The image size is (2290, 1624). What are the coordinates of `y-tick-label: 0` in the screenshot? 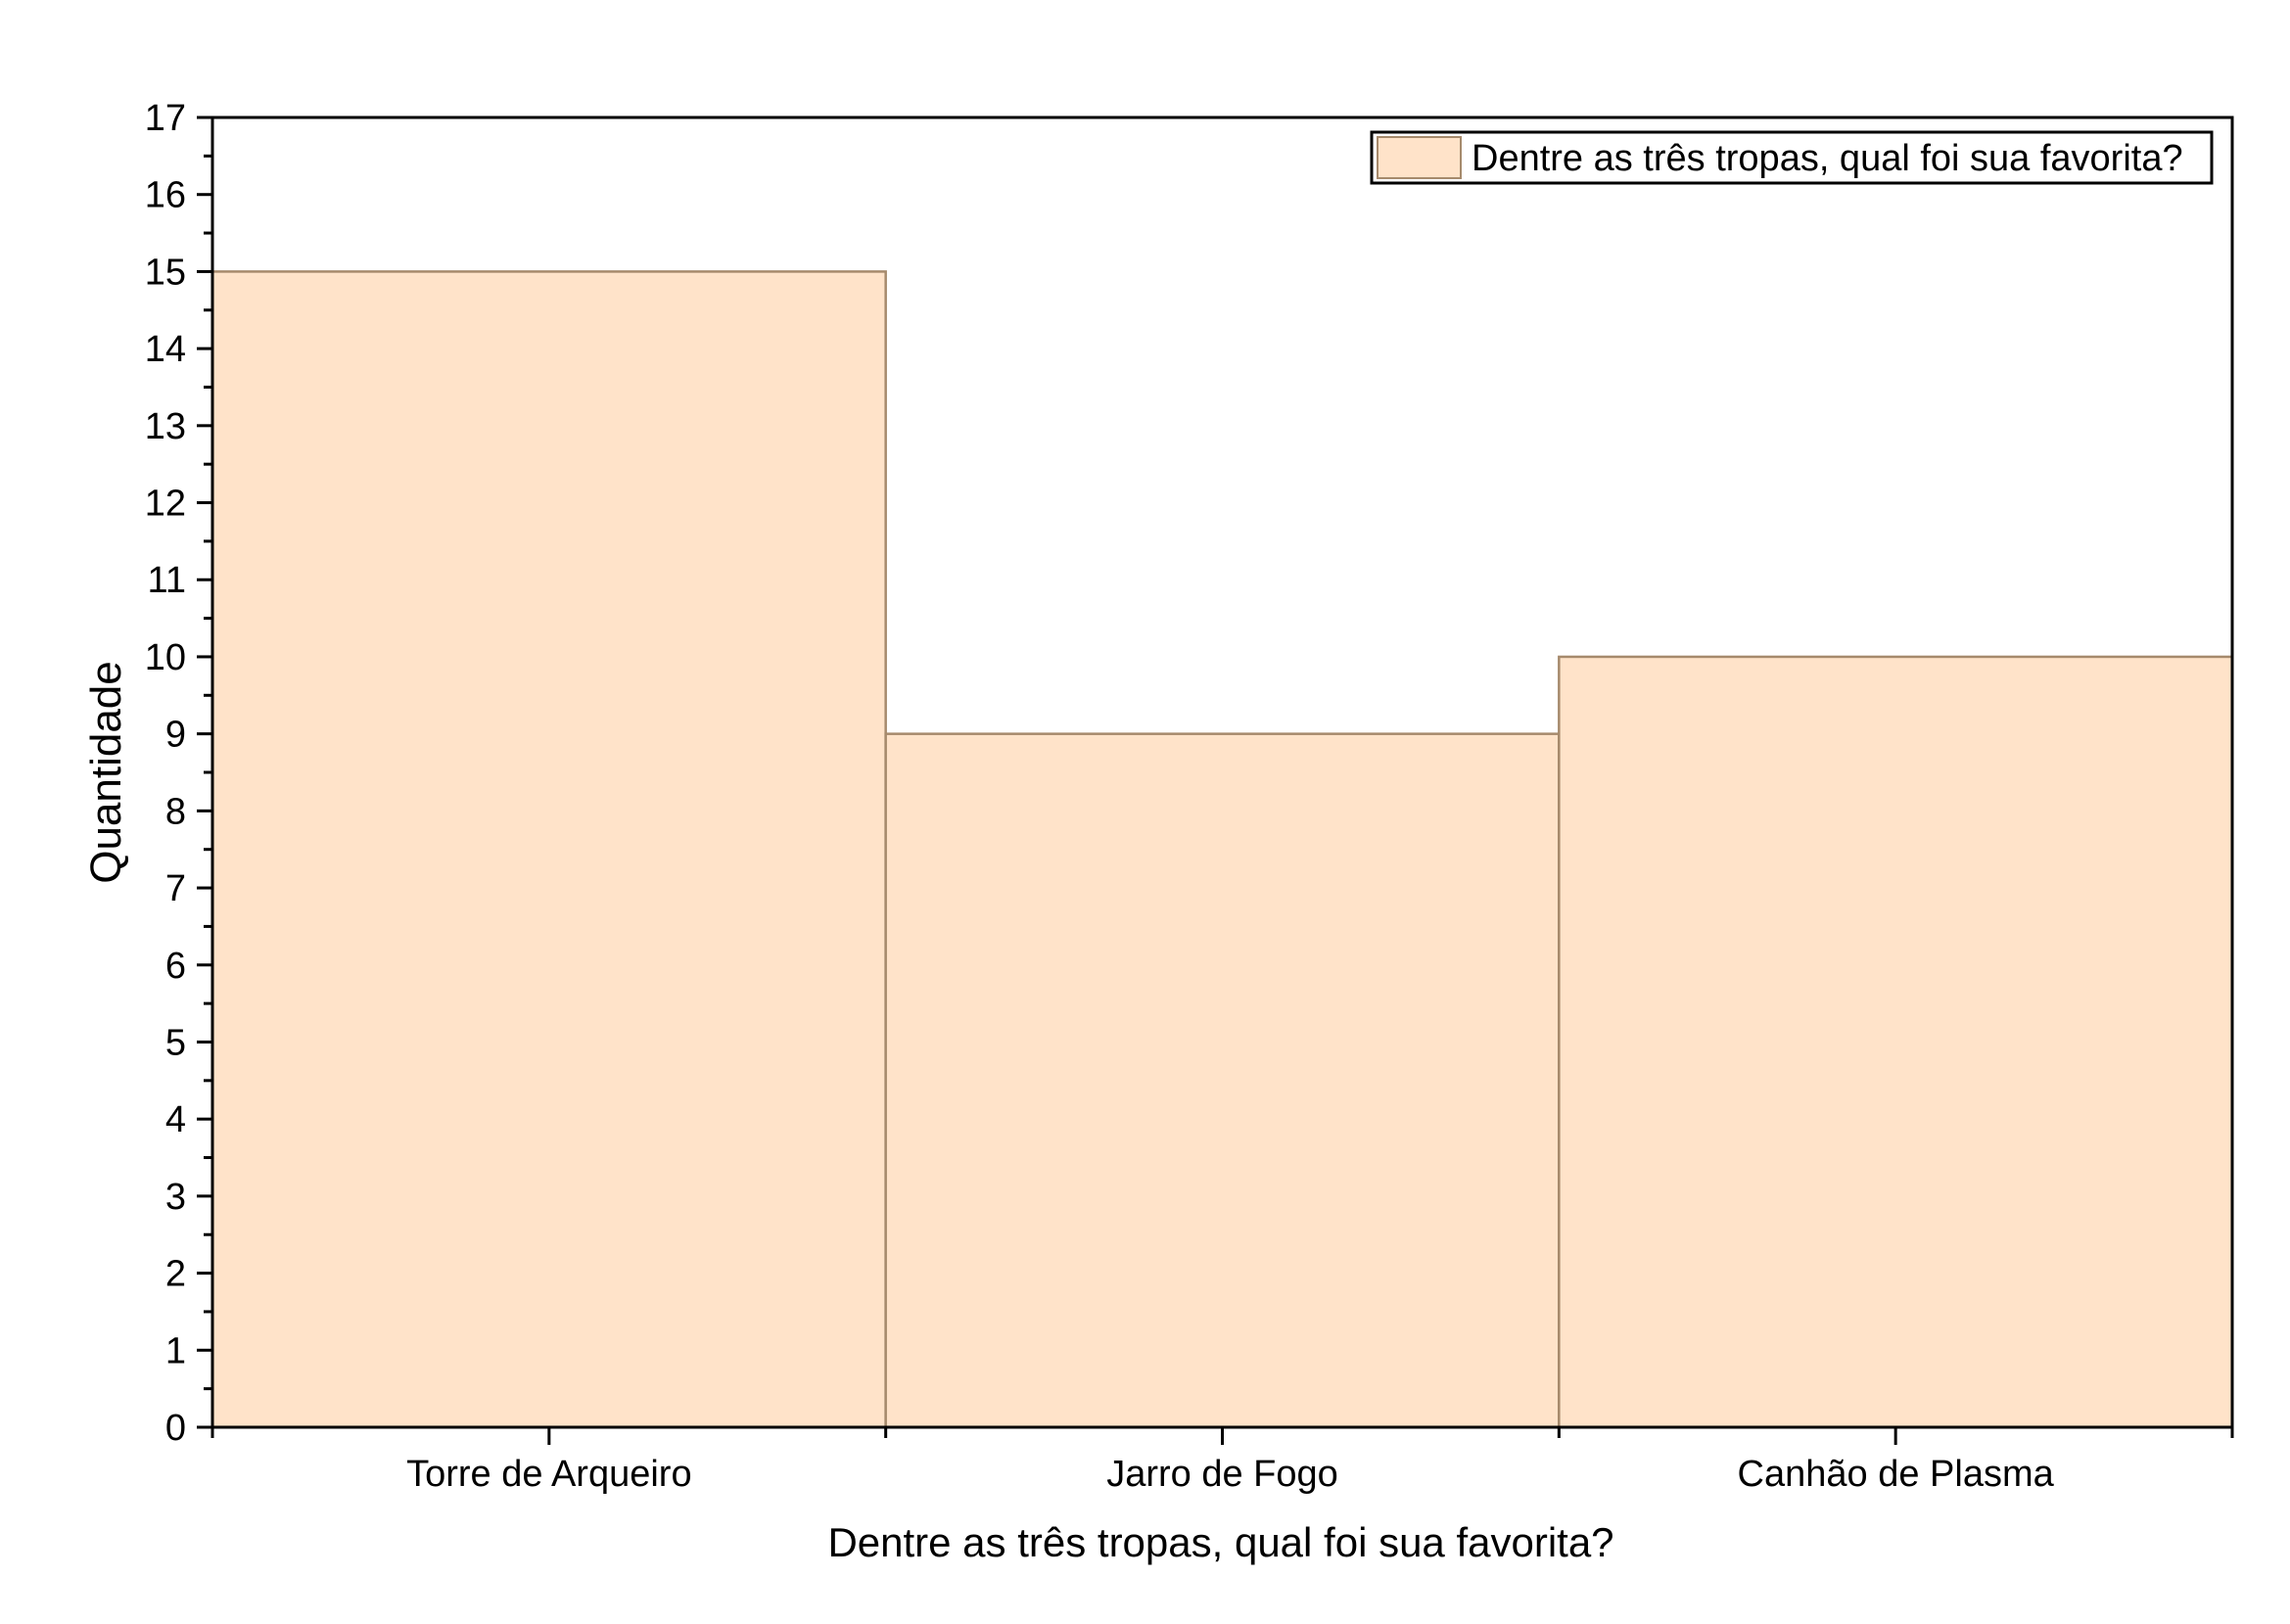 It's located at (175, 1428).